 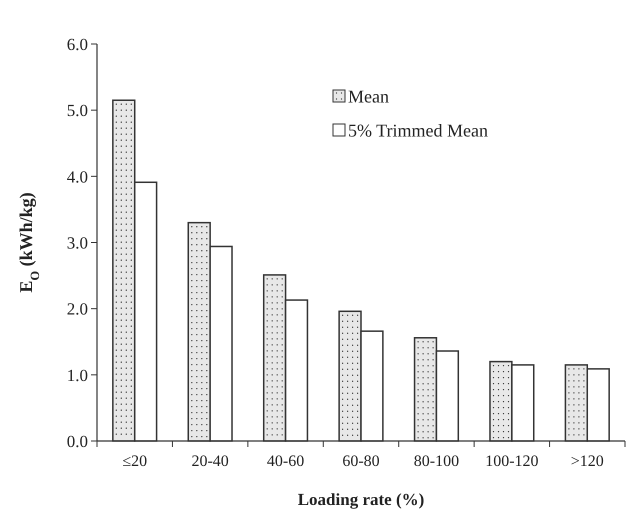 I want to click on y-tick-label: 5.0, so click(x=77, y=110).